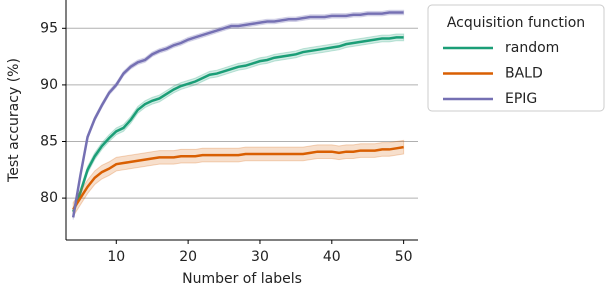 This screenshot has width=610, height=286. Describe the element at coordinates (521, 99) in the screenshot. I see `legend-label: EPIG` at that location.